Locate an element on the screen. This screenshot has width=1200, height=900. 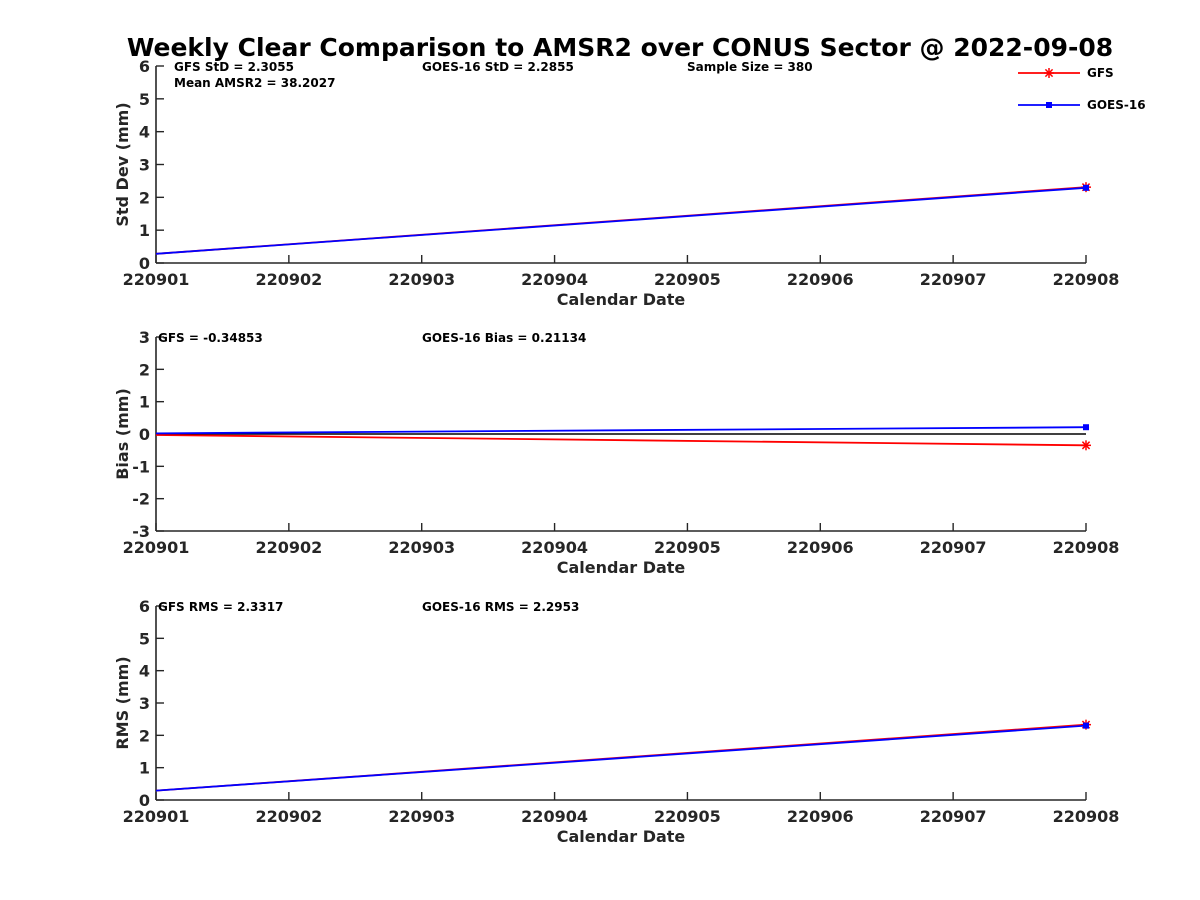
y-axis-label: RMS (mm) is located at coordinates (122, 702).